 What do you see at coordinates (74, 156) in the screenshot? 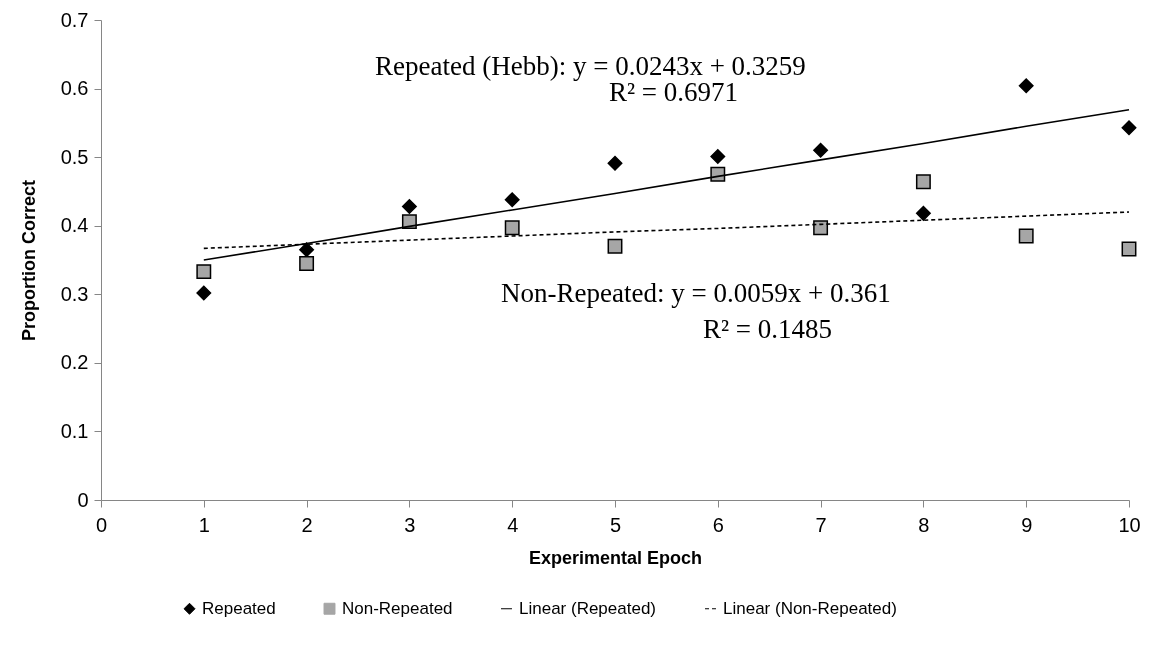
I see `y-tick-label: 0.5` at bounding box center [74, 156].